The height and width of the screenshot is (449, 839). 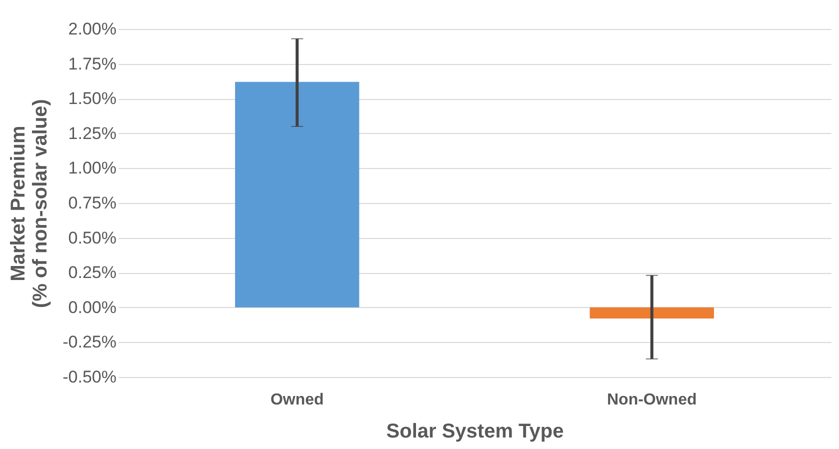 What do you see at coordinates (92, 203) in the screenshot?
I see `y-tick-label: 0.75%` at bounding box center [92, 203].